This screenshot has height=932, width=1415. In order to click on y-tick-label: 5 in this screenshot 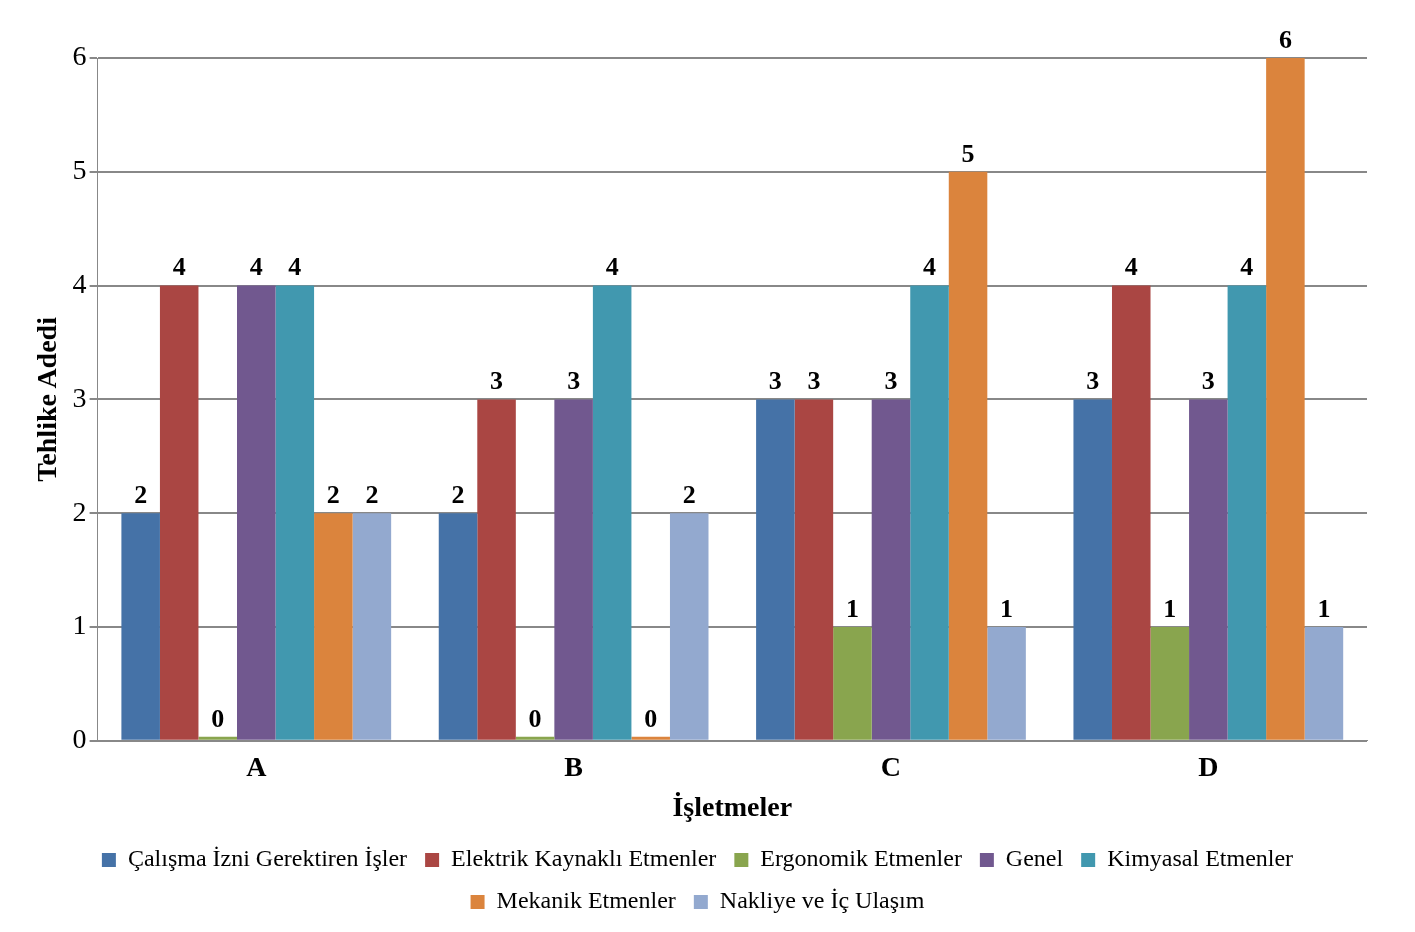, I will do `click(79, 170)`.